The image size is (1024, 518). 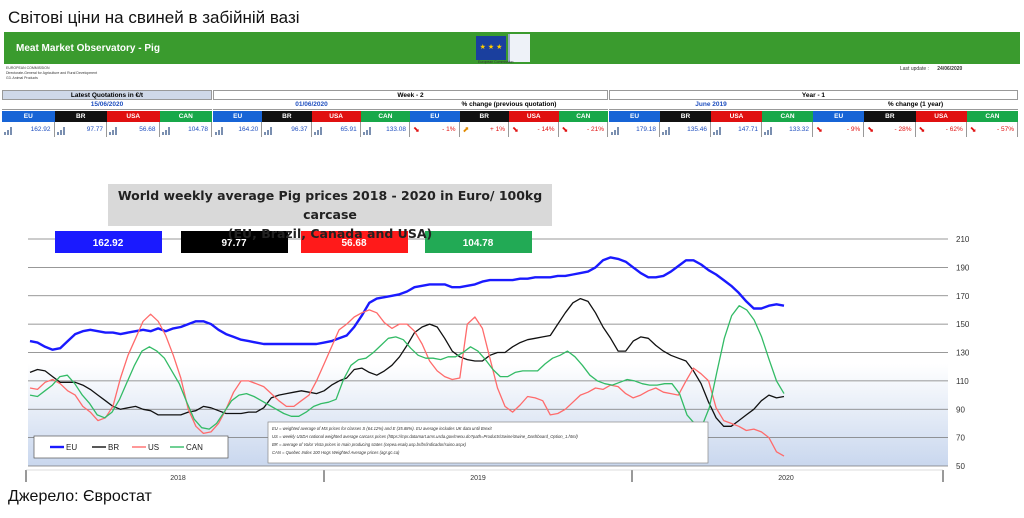 What do you see at coordinates (484, 129) in the screenshot?
I see `pct-change-value: + 1% ⬈` at bounding box center [484, 129].